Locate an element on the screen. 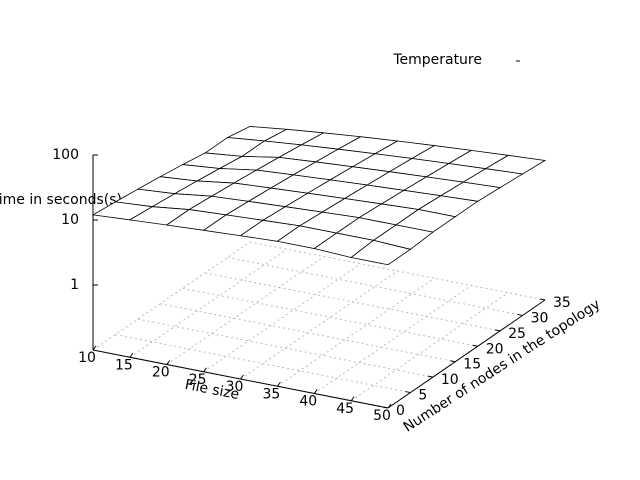 The width and height of the screenshot is (640, 480). x-tick-label: 25 is located at coordinates (198, 380).